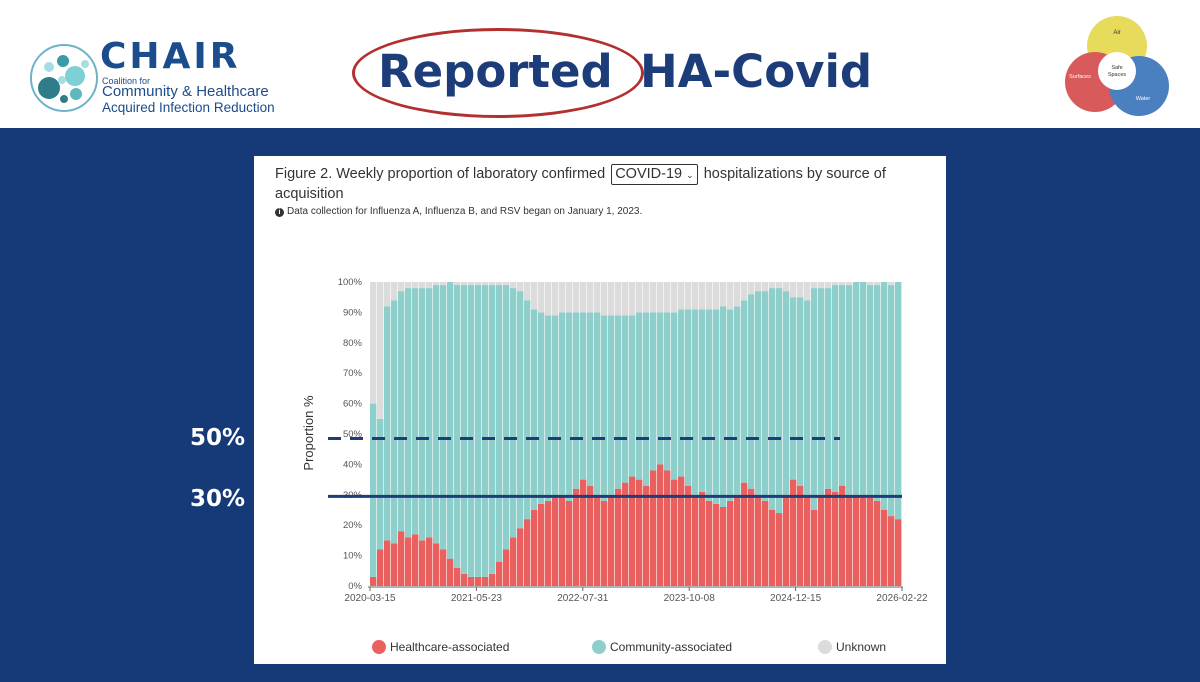  I want to click on legend-healthcare-swatch, so click(379, 647).